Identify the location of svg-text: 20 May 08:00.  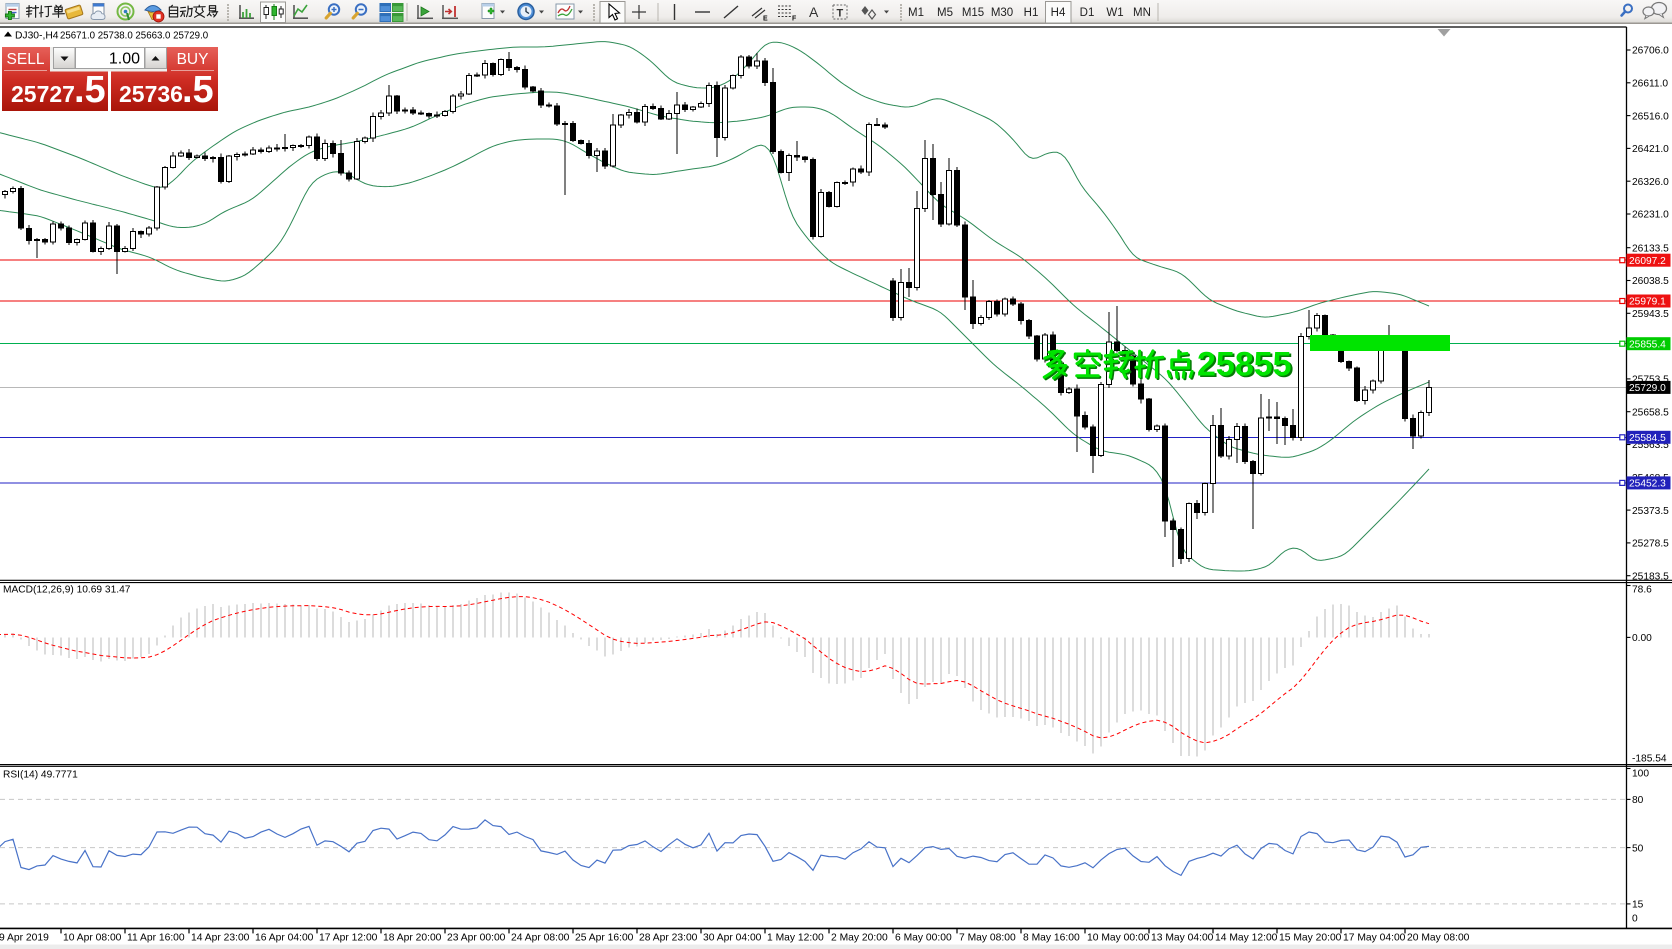
(1438, 938).